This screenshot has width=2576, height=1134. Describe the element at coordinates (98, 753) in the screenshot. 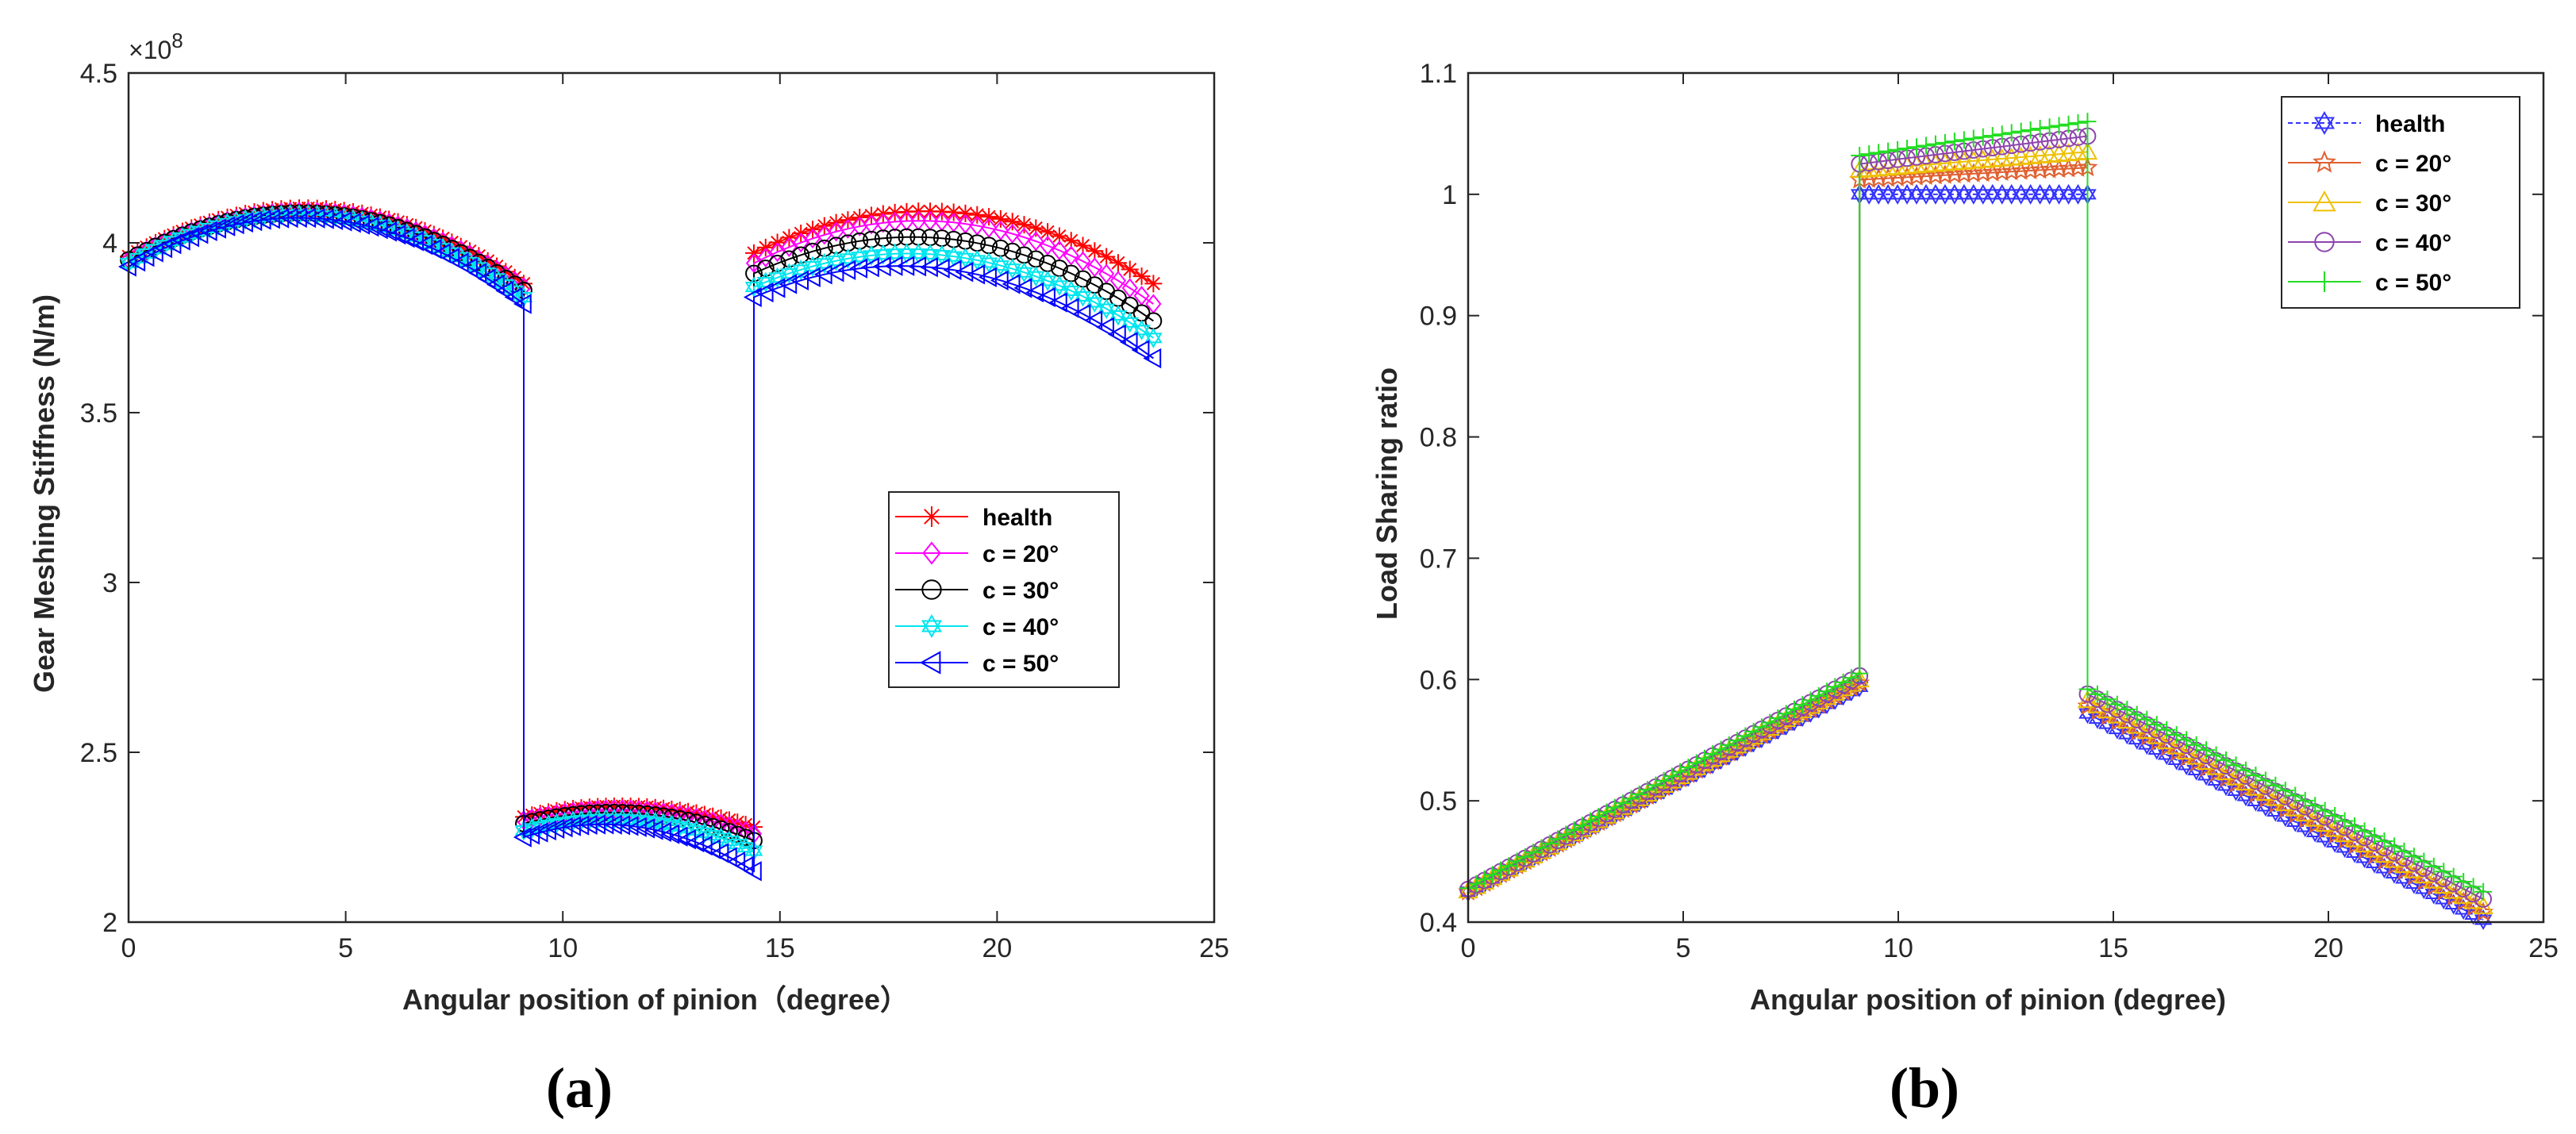

I see `y-tick-label: 2.5` at that location.